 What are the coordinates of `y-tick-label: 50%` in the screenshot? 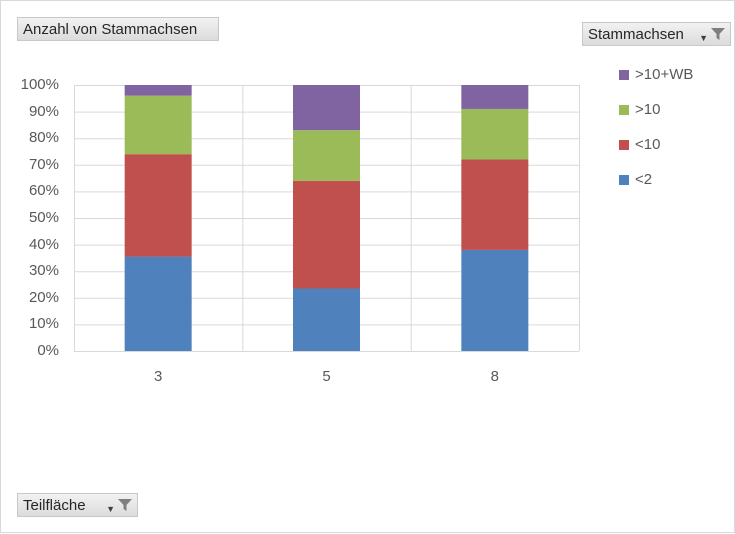 It's located at (43, 217).